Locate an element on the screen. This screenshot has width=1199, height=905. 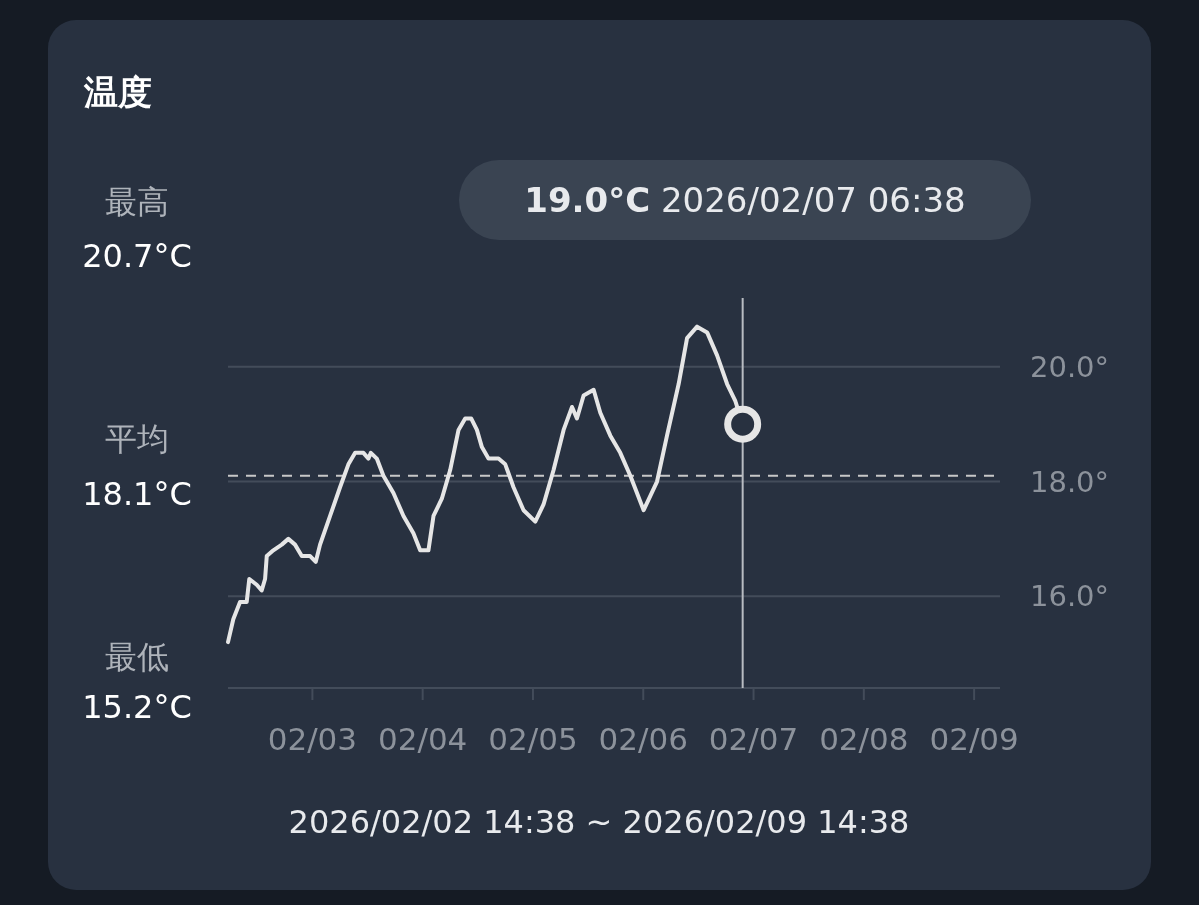
x-tick-label: 02/07 is located at coordinates (753, 739).